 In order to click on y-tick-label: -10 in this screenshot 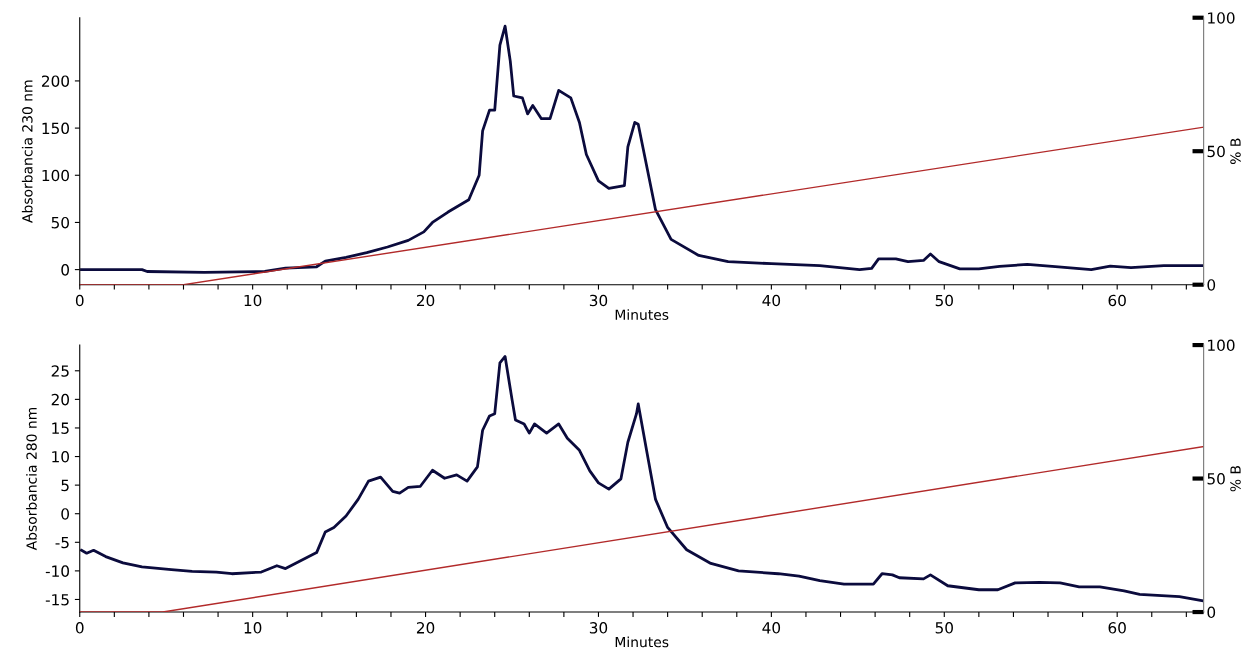, I will do `click(57, 571)`.